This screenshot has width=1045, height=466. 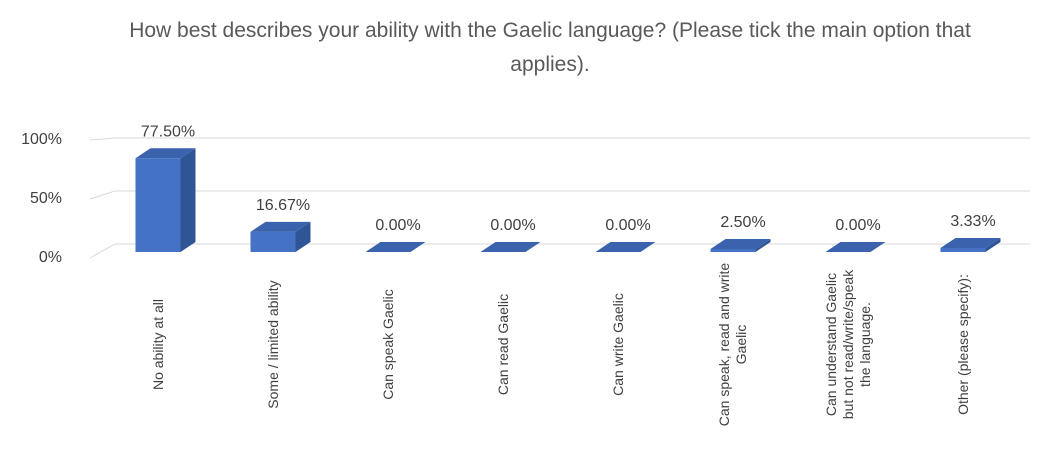 What do you see at coordinates (972, 221) in the screenshot?
I see `value-label: 3.33%` at bounding box center [972, 221].